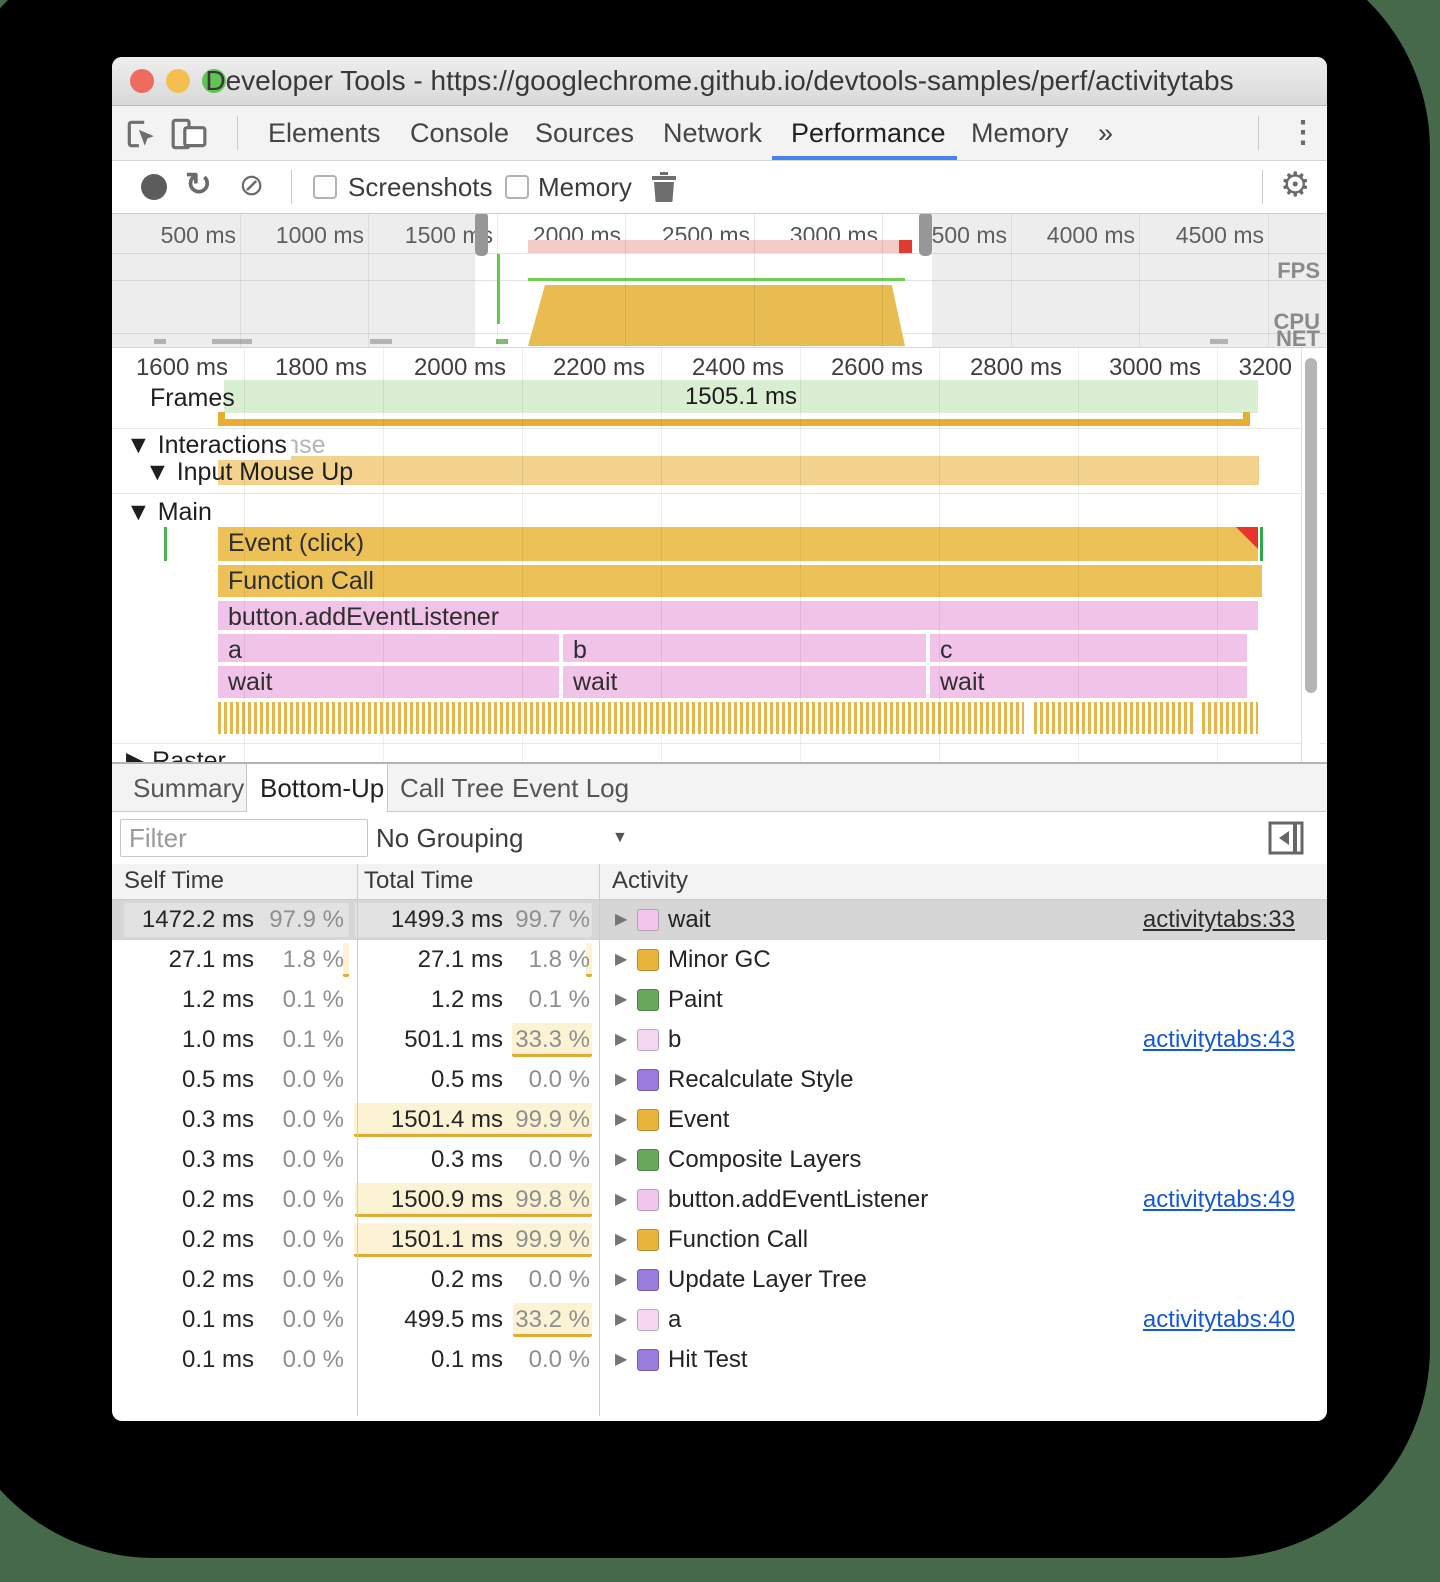 The height and width of the screenshot is (1582, 1440). Describe the element at coordinates (481, 235) in the screenshot. I see `selection-handle-left` at that location.